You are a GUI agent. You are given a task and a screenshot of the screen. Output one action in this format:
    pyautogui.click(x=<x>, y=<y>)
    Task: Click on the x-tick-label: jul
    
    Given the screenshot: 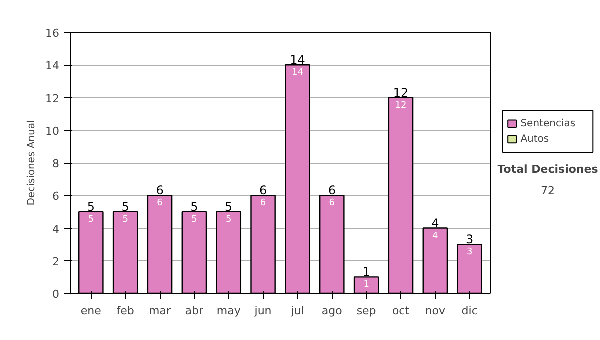 What is the action you would take?
    pyautogui.click(x=297, y=311)
    